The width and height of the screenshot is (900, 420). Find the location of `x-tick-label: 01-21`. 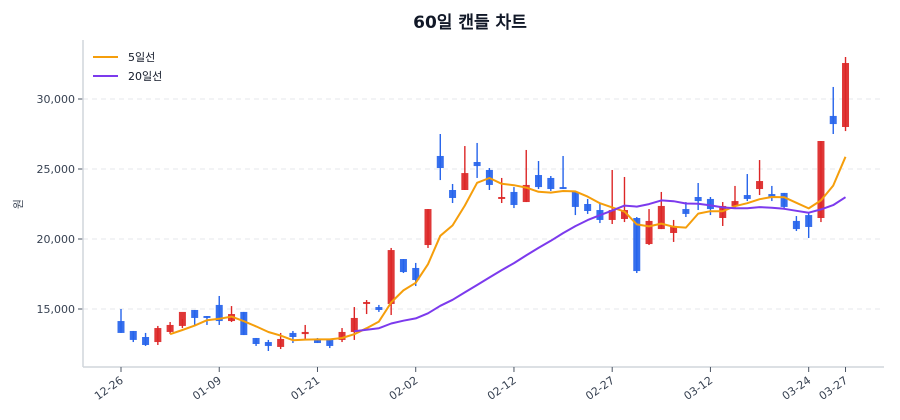

x-tick-label: 01-21 is located at coordinates (306, 388).